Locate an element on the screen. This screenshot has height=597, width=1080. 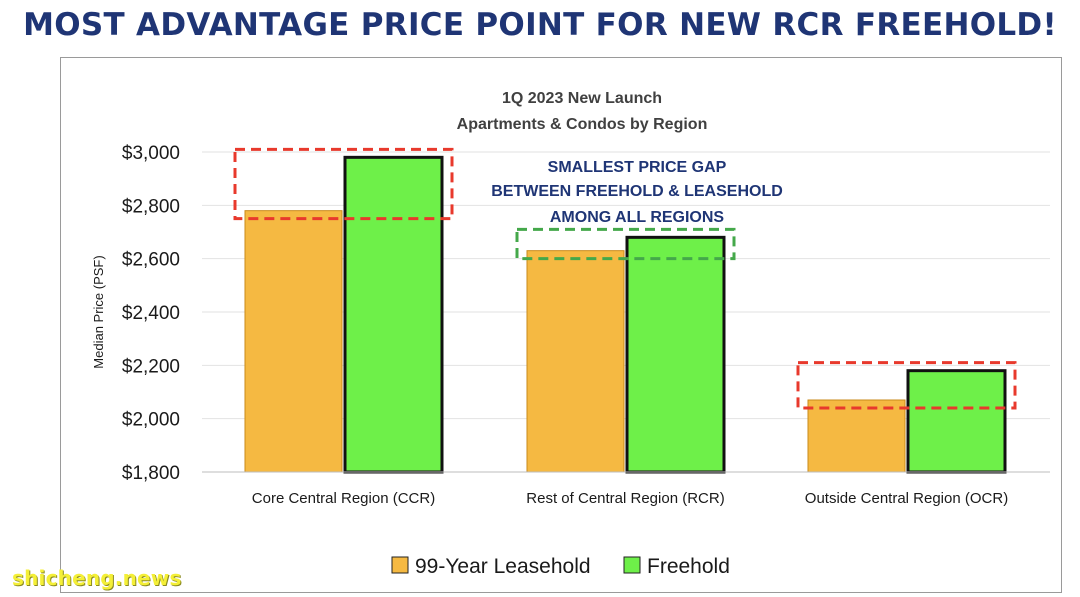
y-tick-label: $2,800 is located at coordinates (151, 206).